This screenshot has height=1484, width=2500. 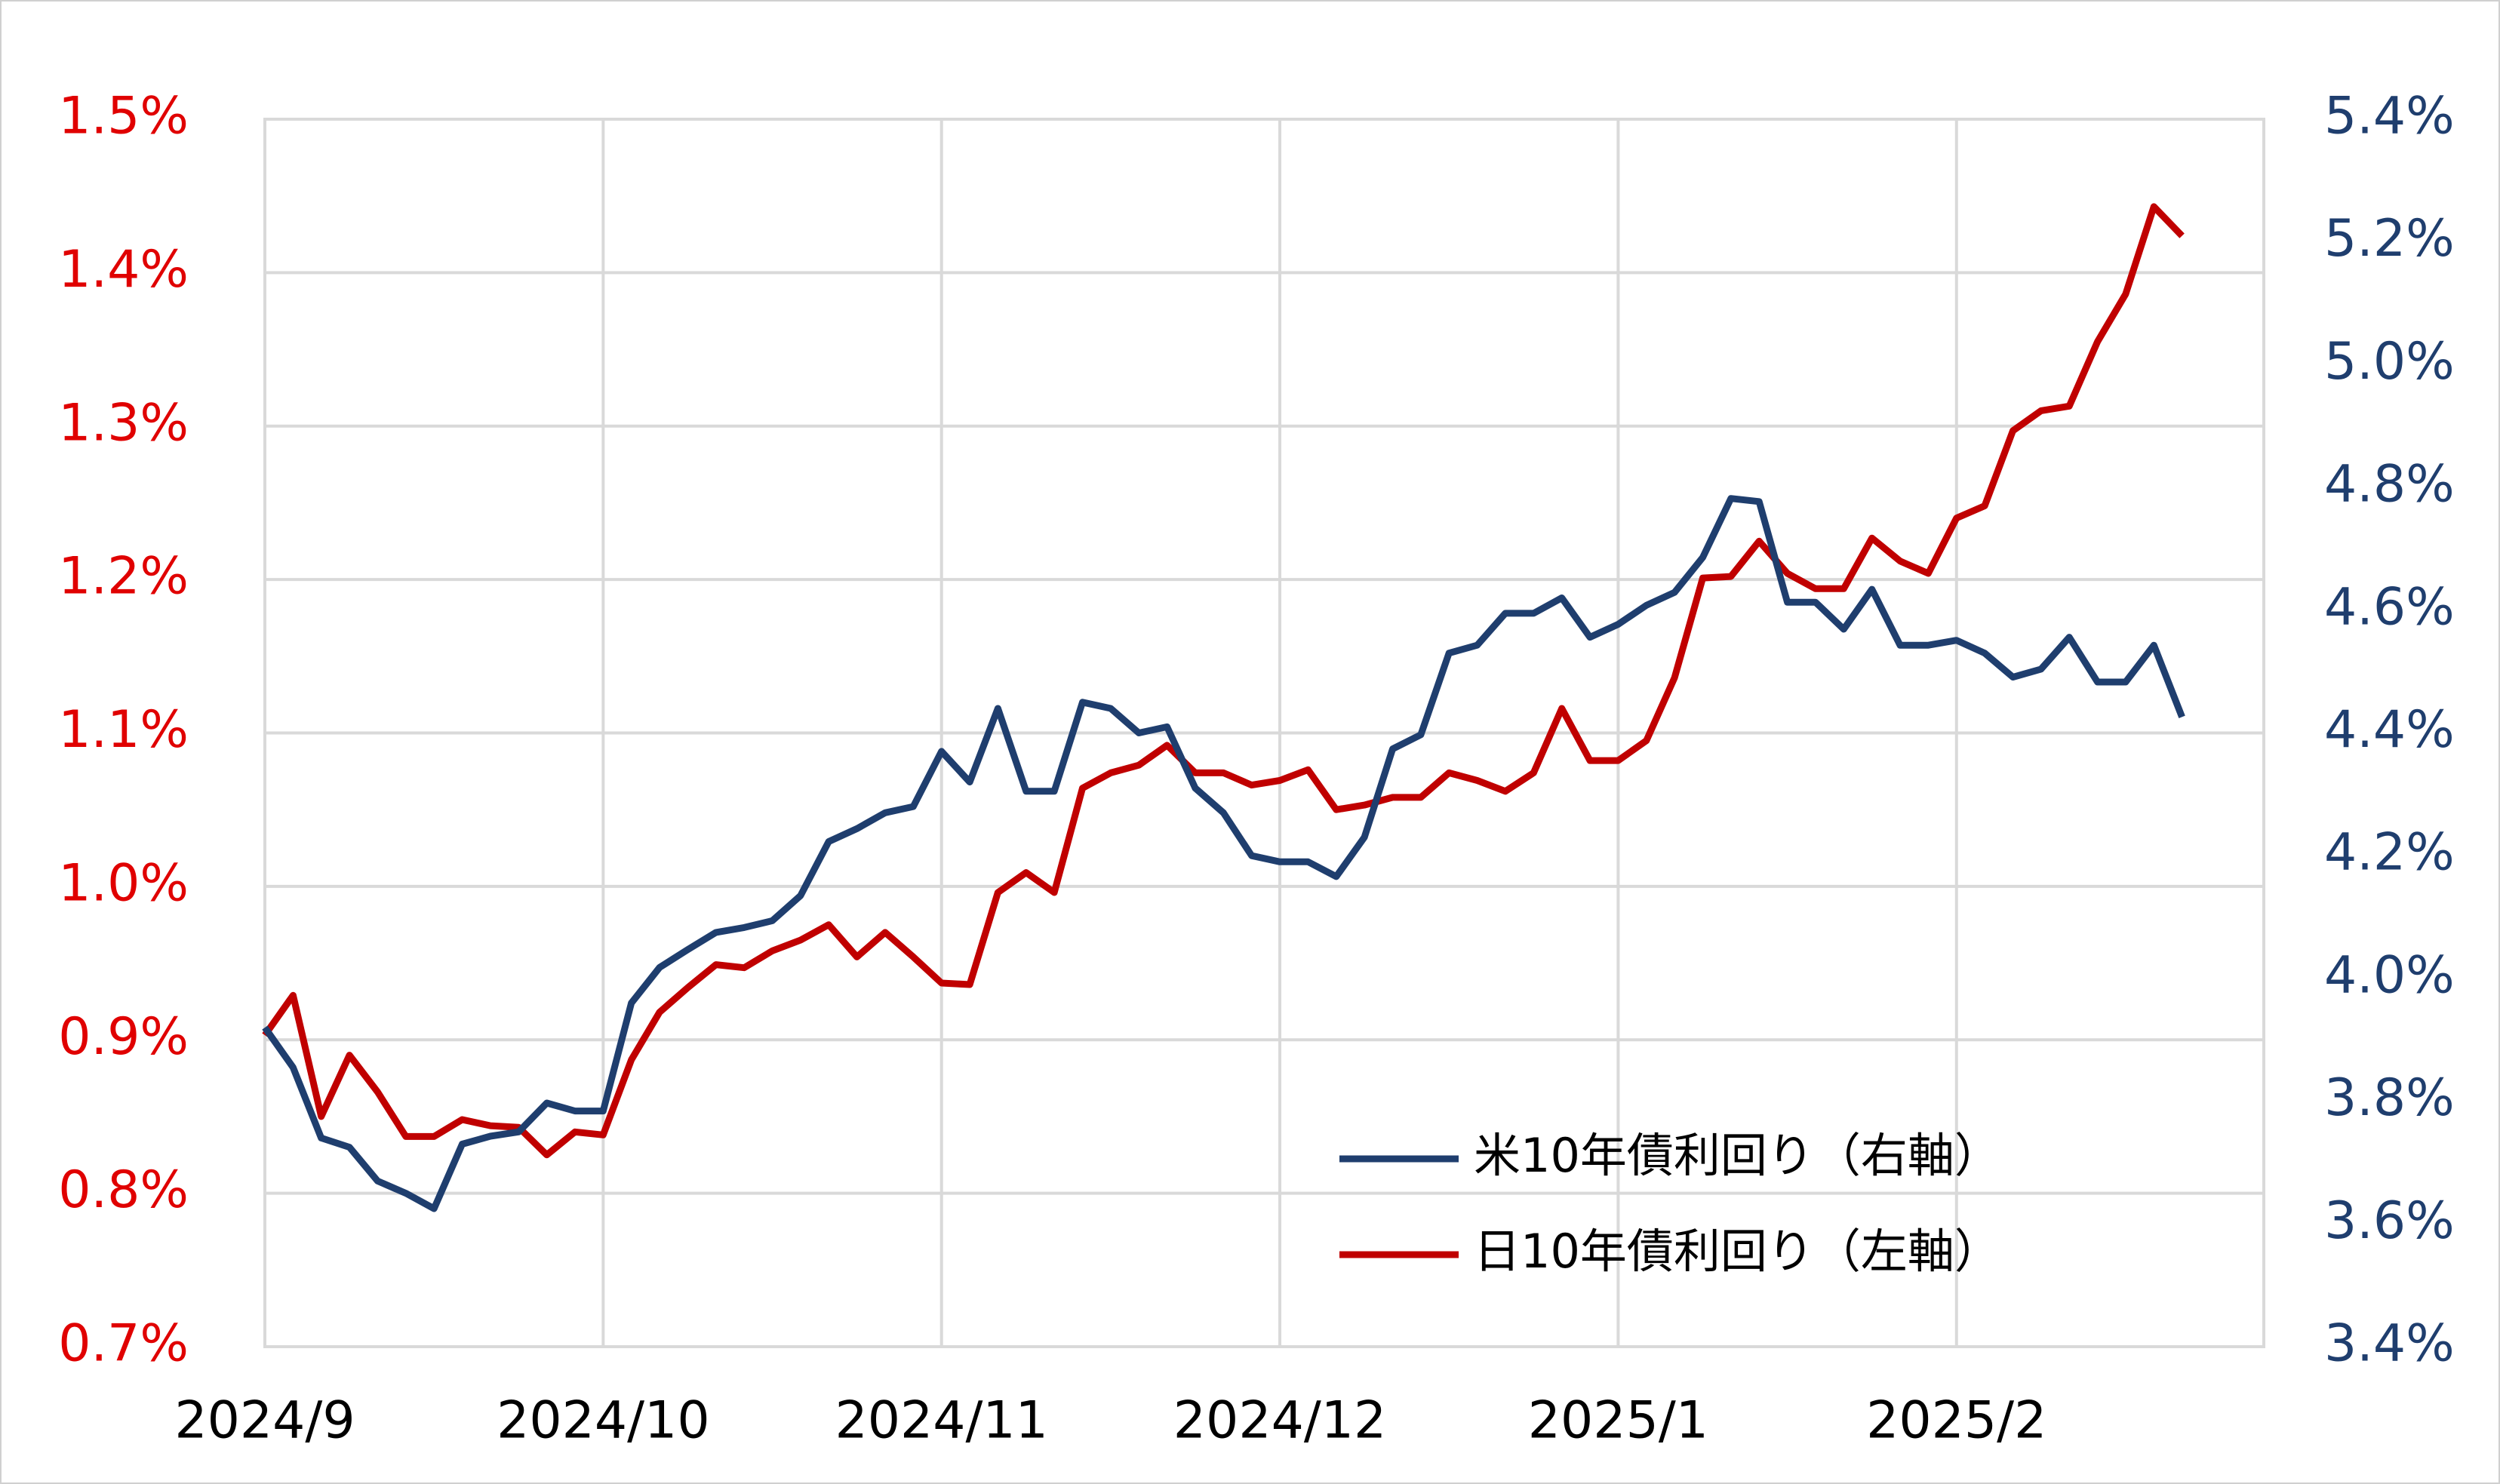 I want to click on y-tick-label: 1.1%, so click(x=123, y=730).